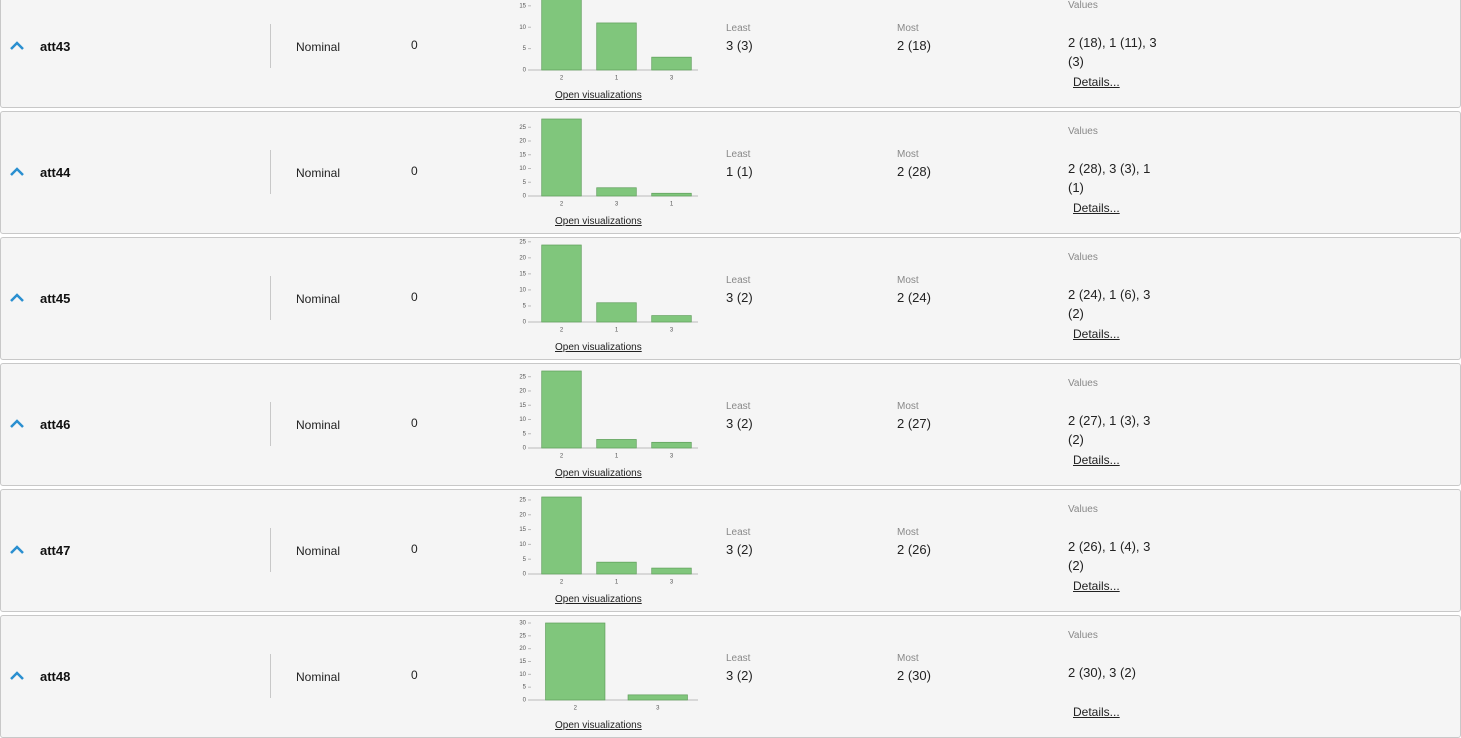 The width and height of the screenshot is (1461, 738). Describe the element at coordinates (522, 242) in the screenshot. I see `y-tick-label: 25` at that location.